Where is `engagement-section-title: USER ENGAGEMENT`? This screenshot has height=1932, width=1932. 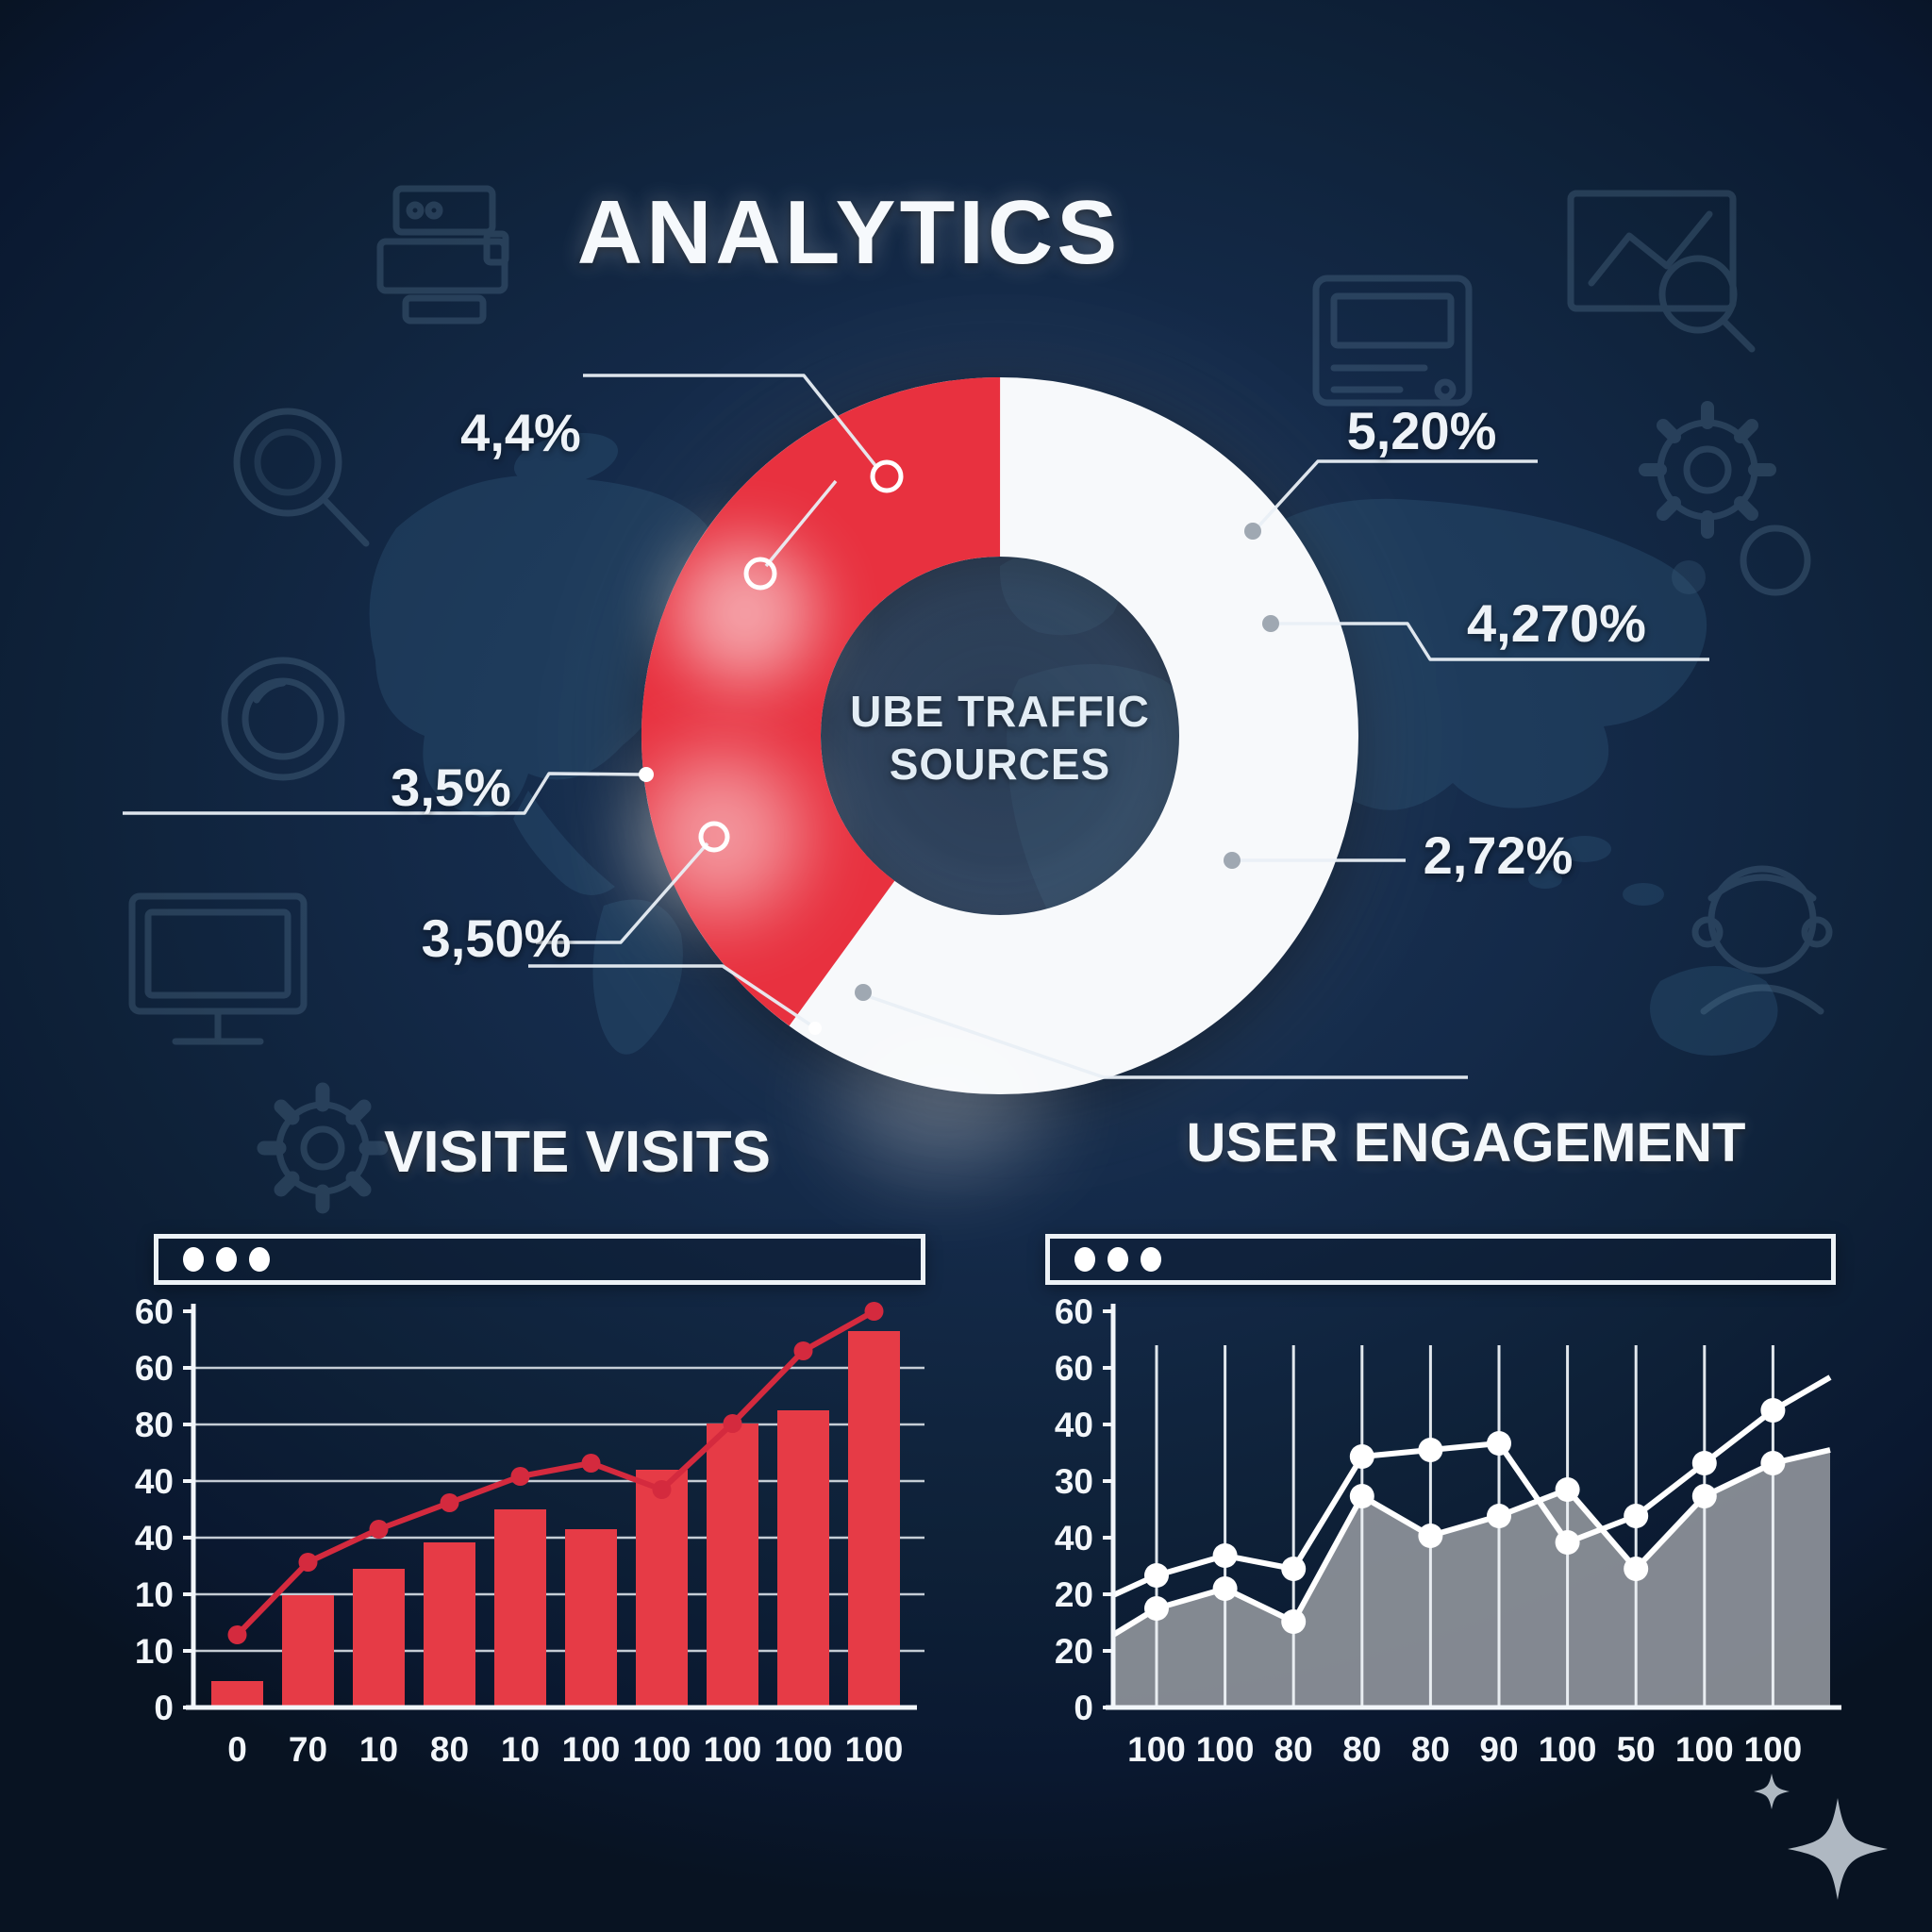 engagement-section-title: USER ENGAGEMENT is located at coordinates (1466, 1143).